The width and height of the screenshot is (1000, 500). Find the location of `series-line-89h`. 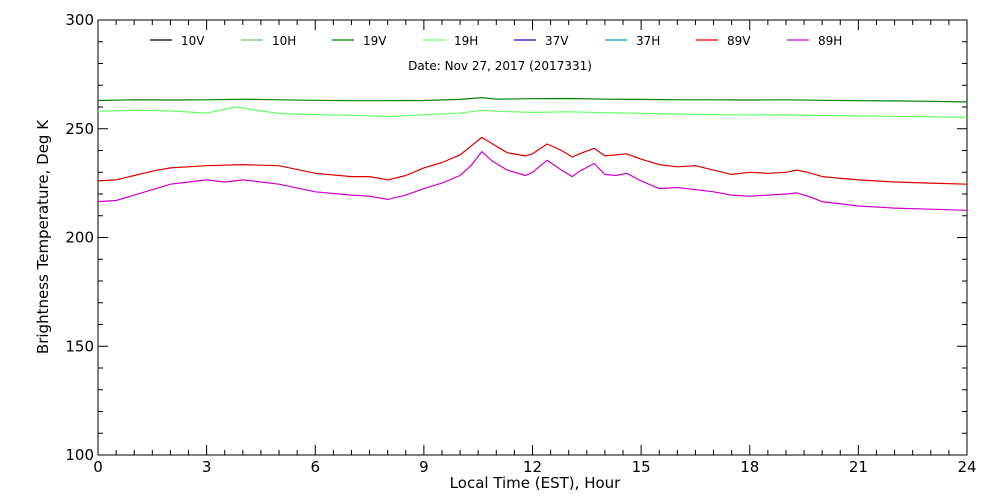

series-line-89h is located at coordinates (532, 181).